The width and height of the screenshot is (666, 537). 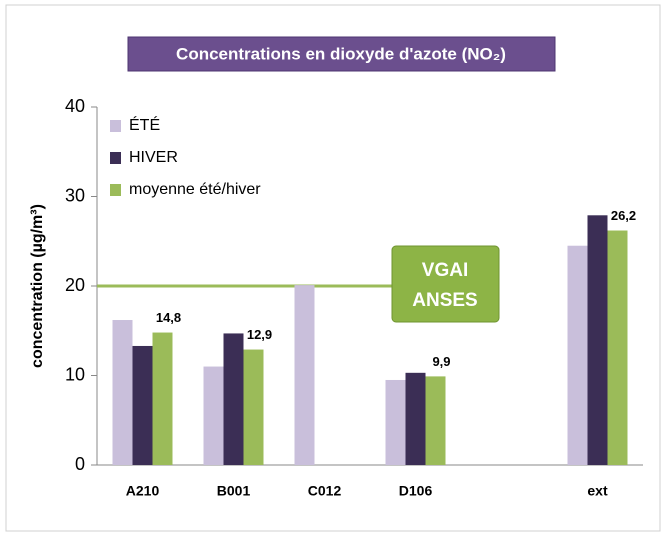 I want to click on y-tick-label: 40, so click(x=75, y=106).